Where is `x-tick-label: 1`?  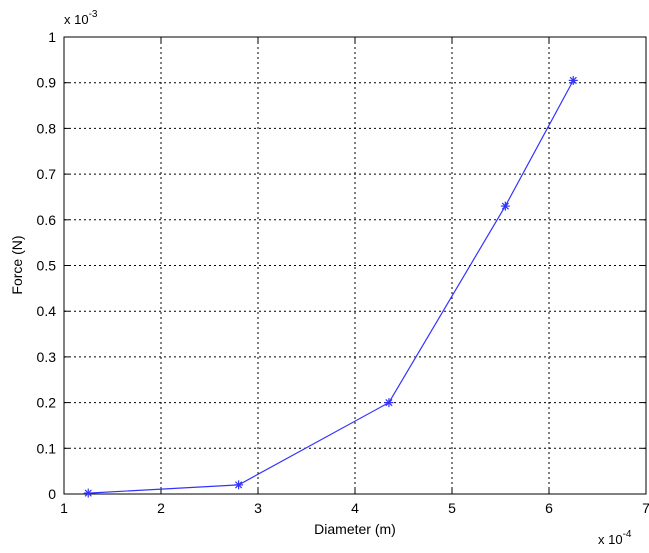 x-tick-label: 1 is located at coordinates (64, 508).